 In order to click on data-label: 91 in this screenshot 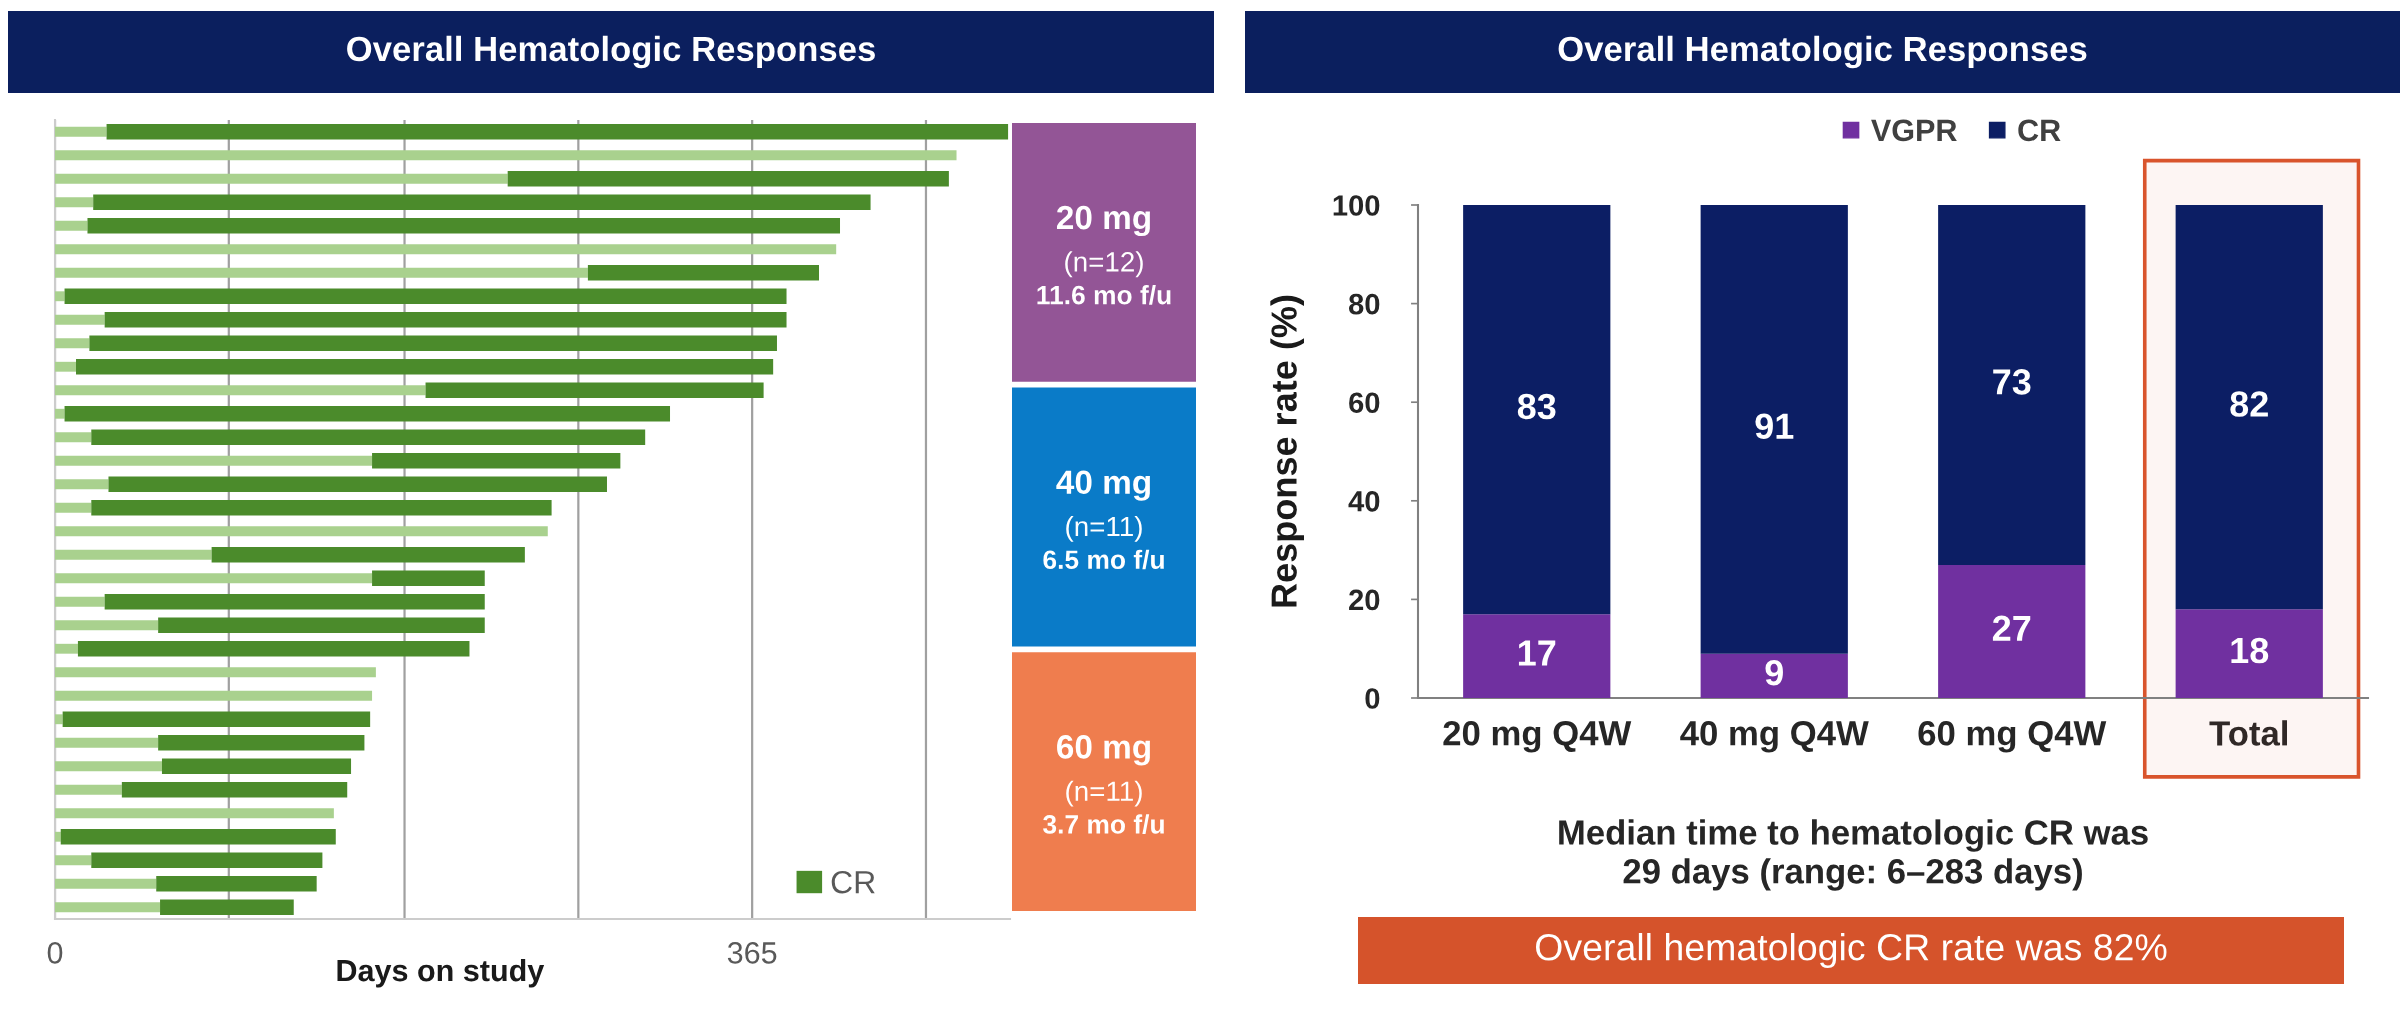, I will do `click(1774, 426)`.